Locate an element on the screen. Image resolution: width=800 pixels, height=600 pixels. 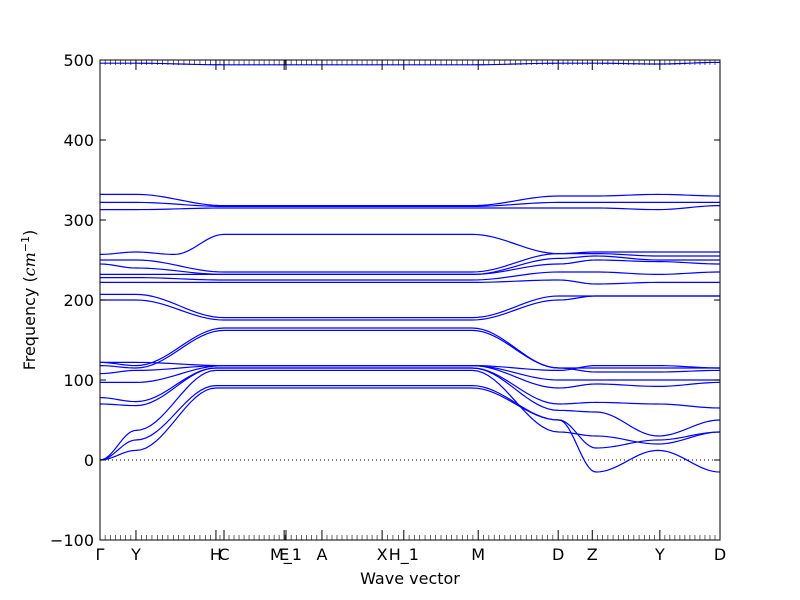
y-tick-label: 500 is located at coordinates (78, 60).